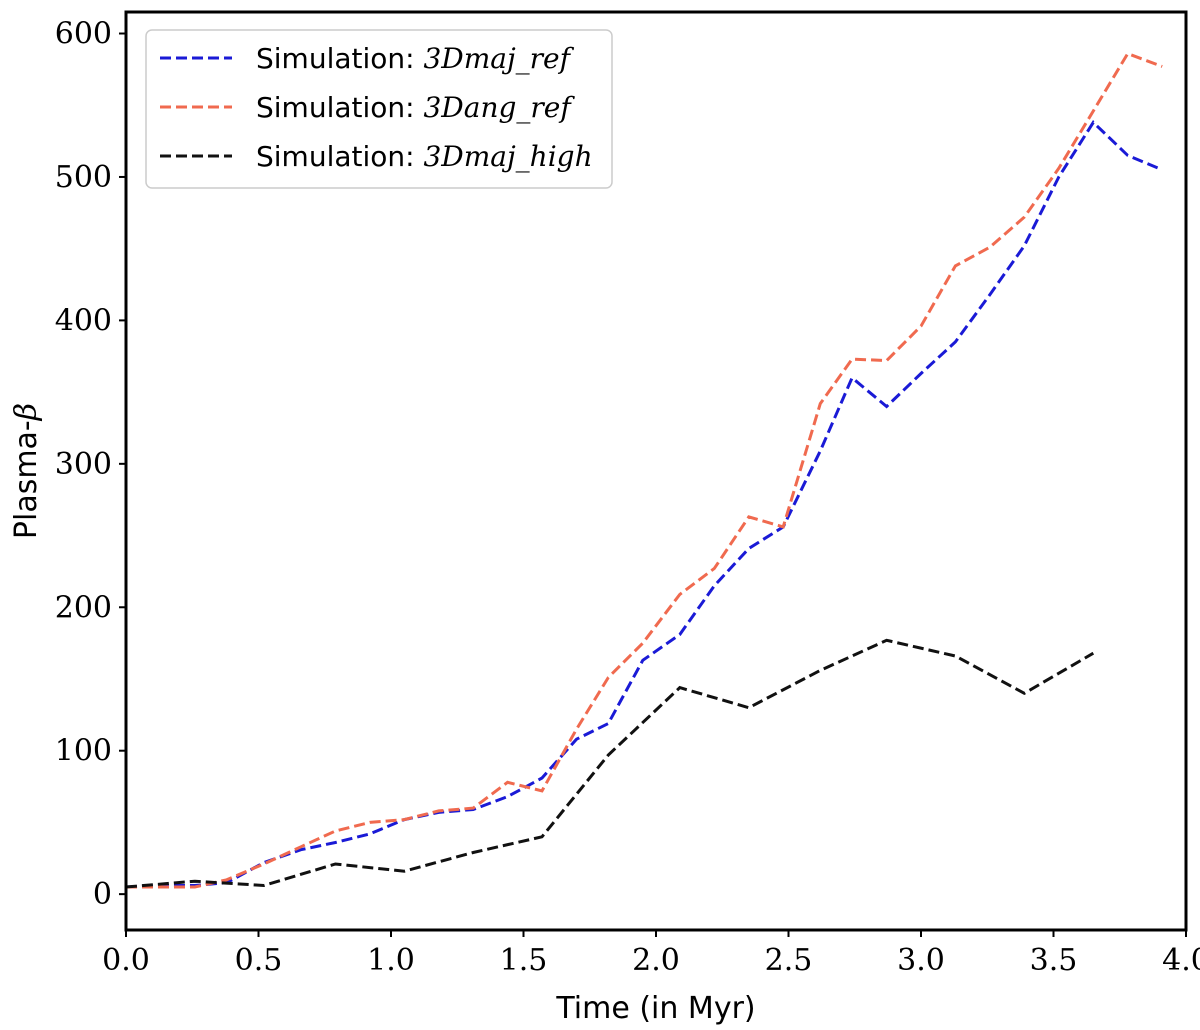 The width and height of the screenshot is (1200, 1030). I want to click on legend-entry-3dmaj-ref: Simulation: 3Dmaj_ref, so click(367, 58).